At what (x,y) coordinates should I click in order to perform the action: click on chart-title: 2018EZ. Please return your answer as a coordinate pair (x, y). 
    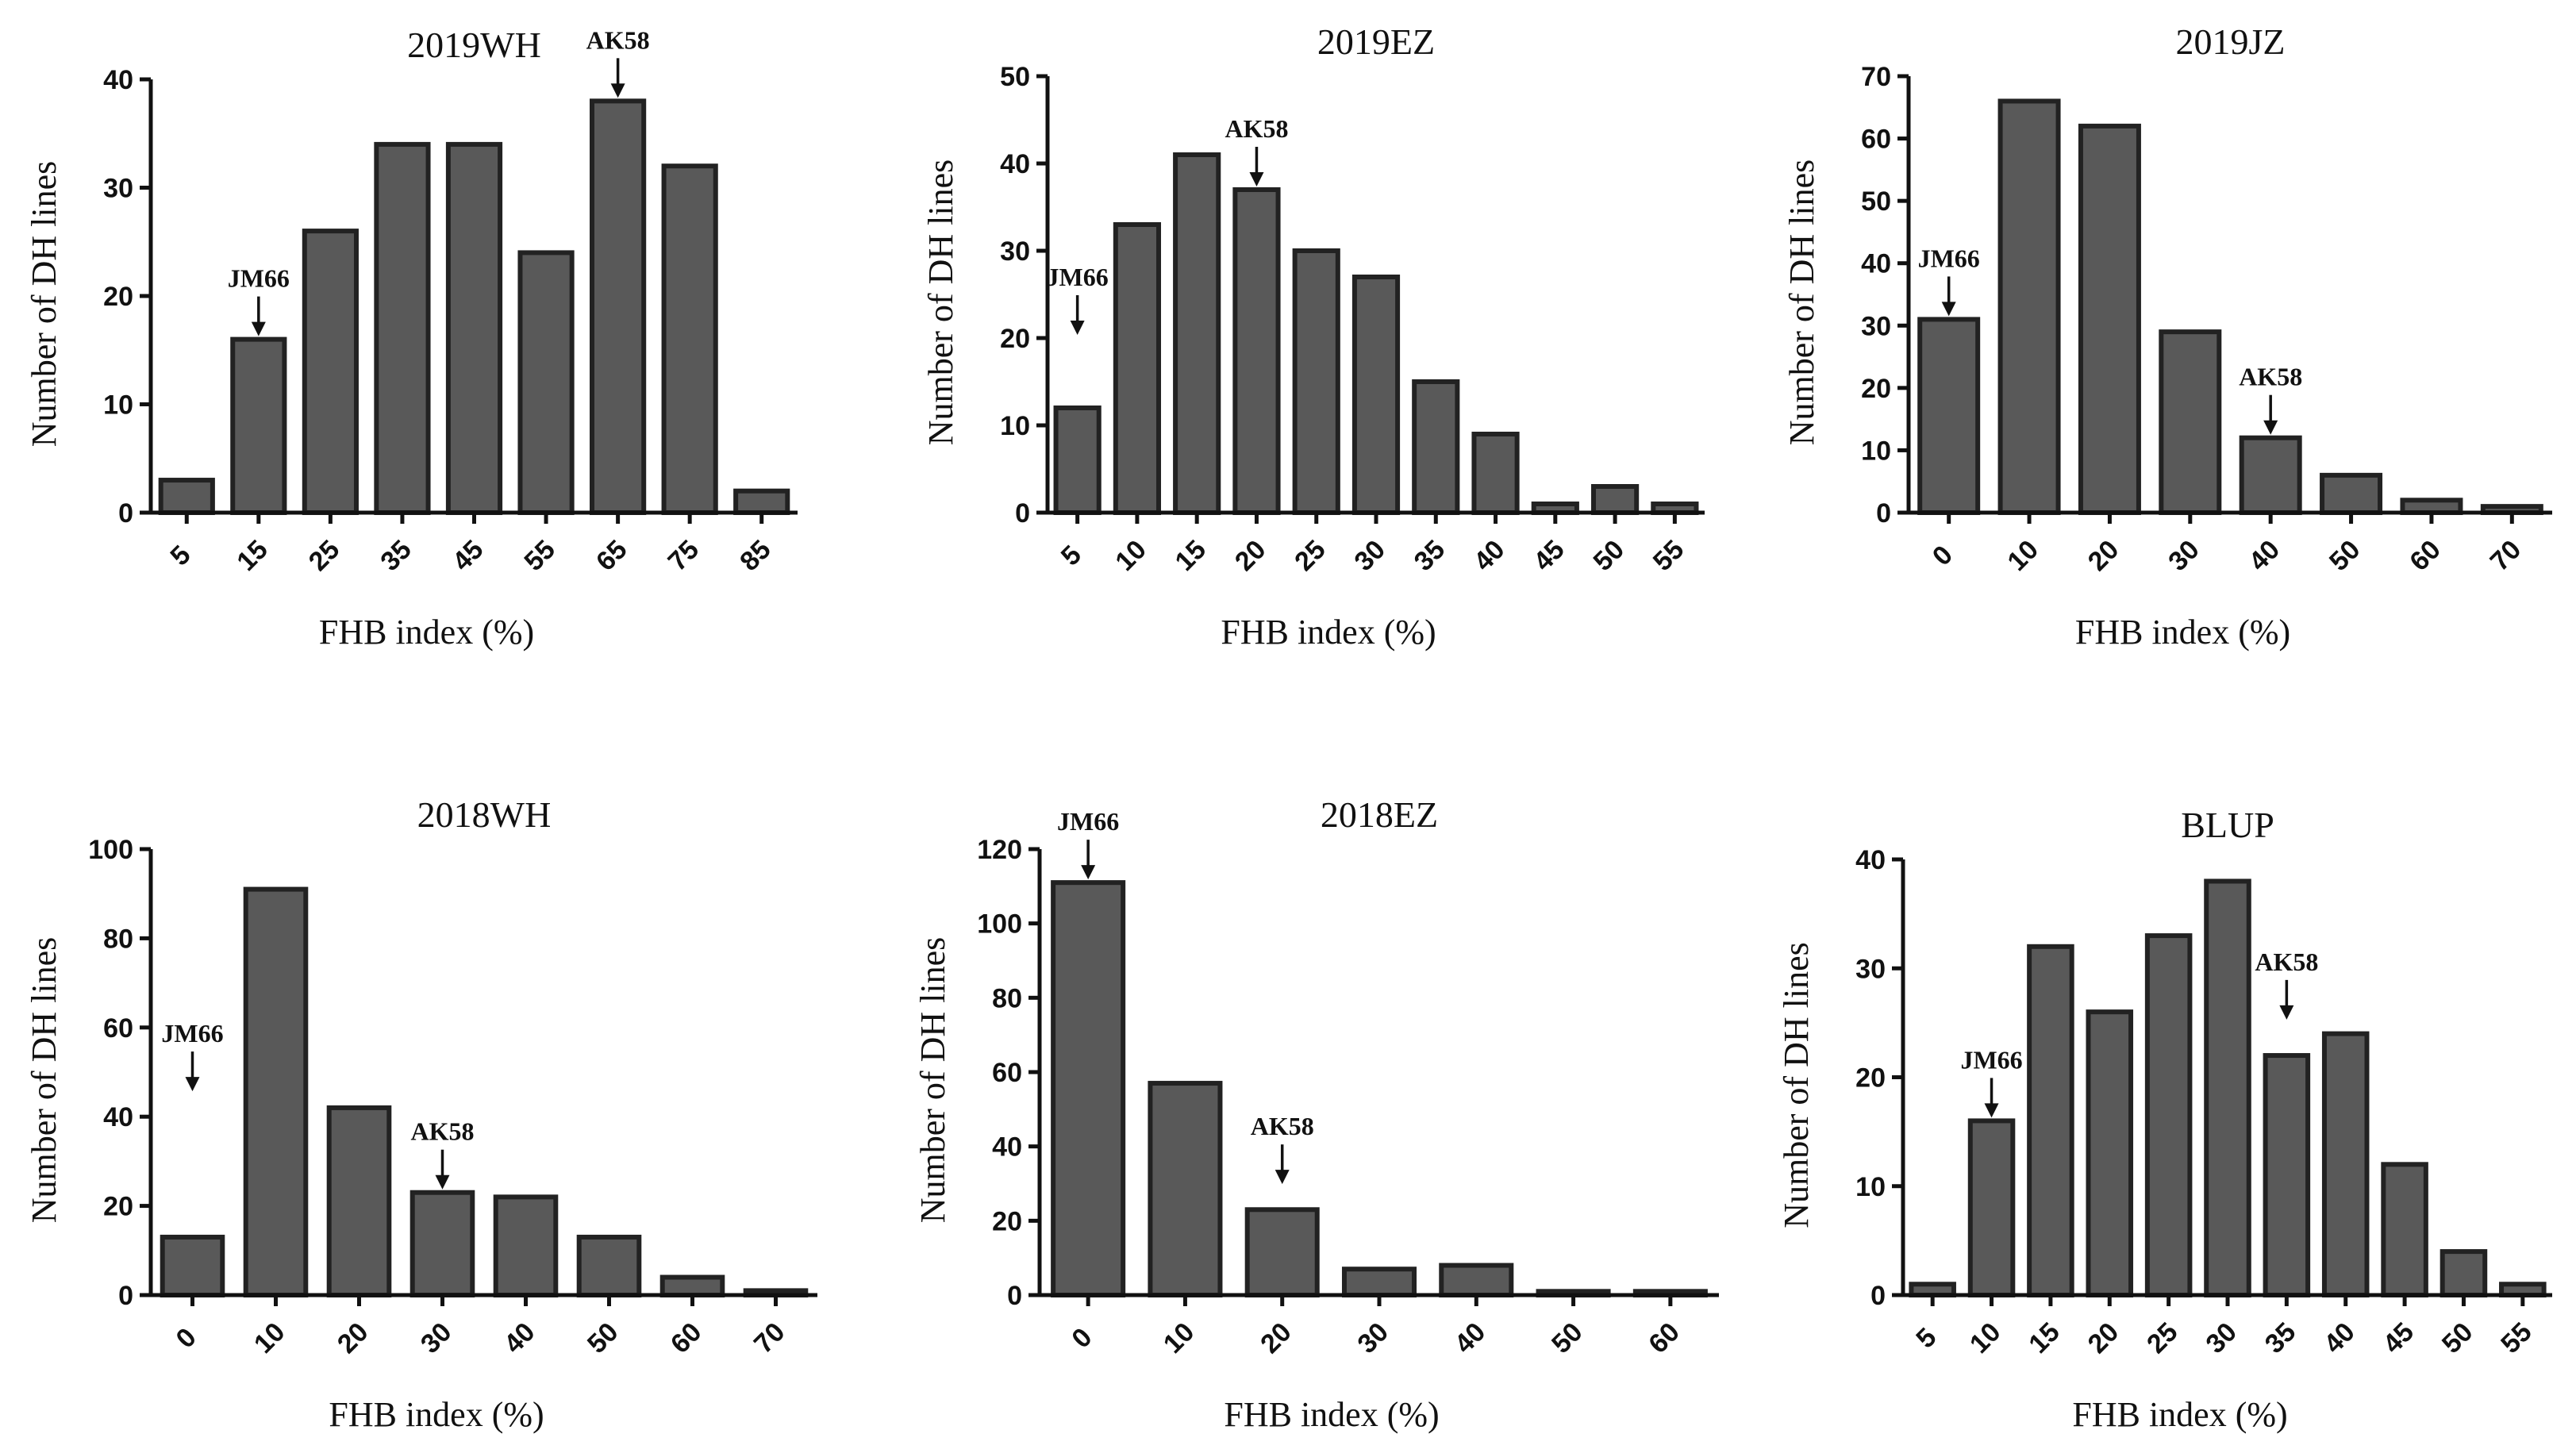
    Looking at the image, I should click on (1379, 815).